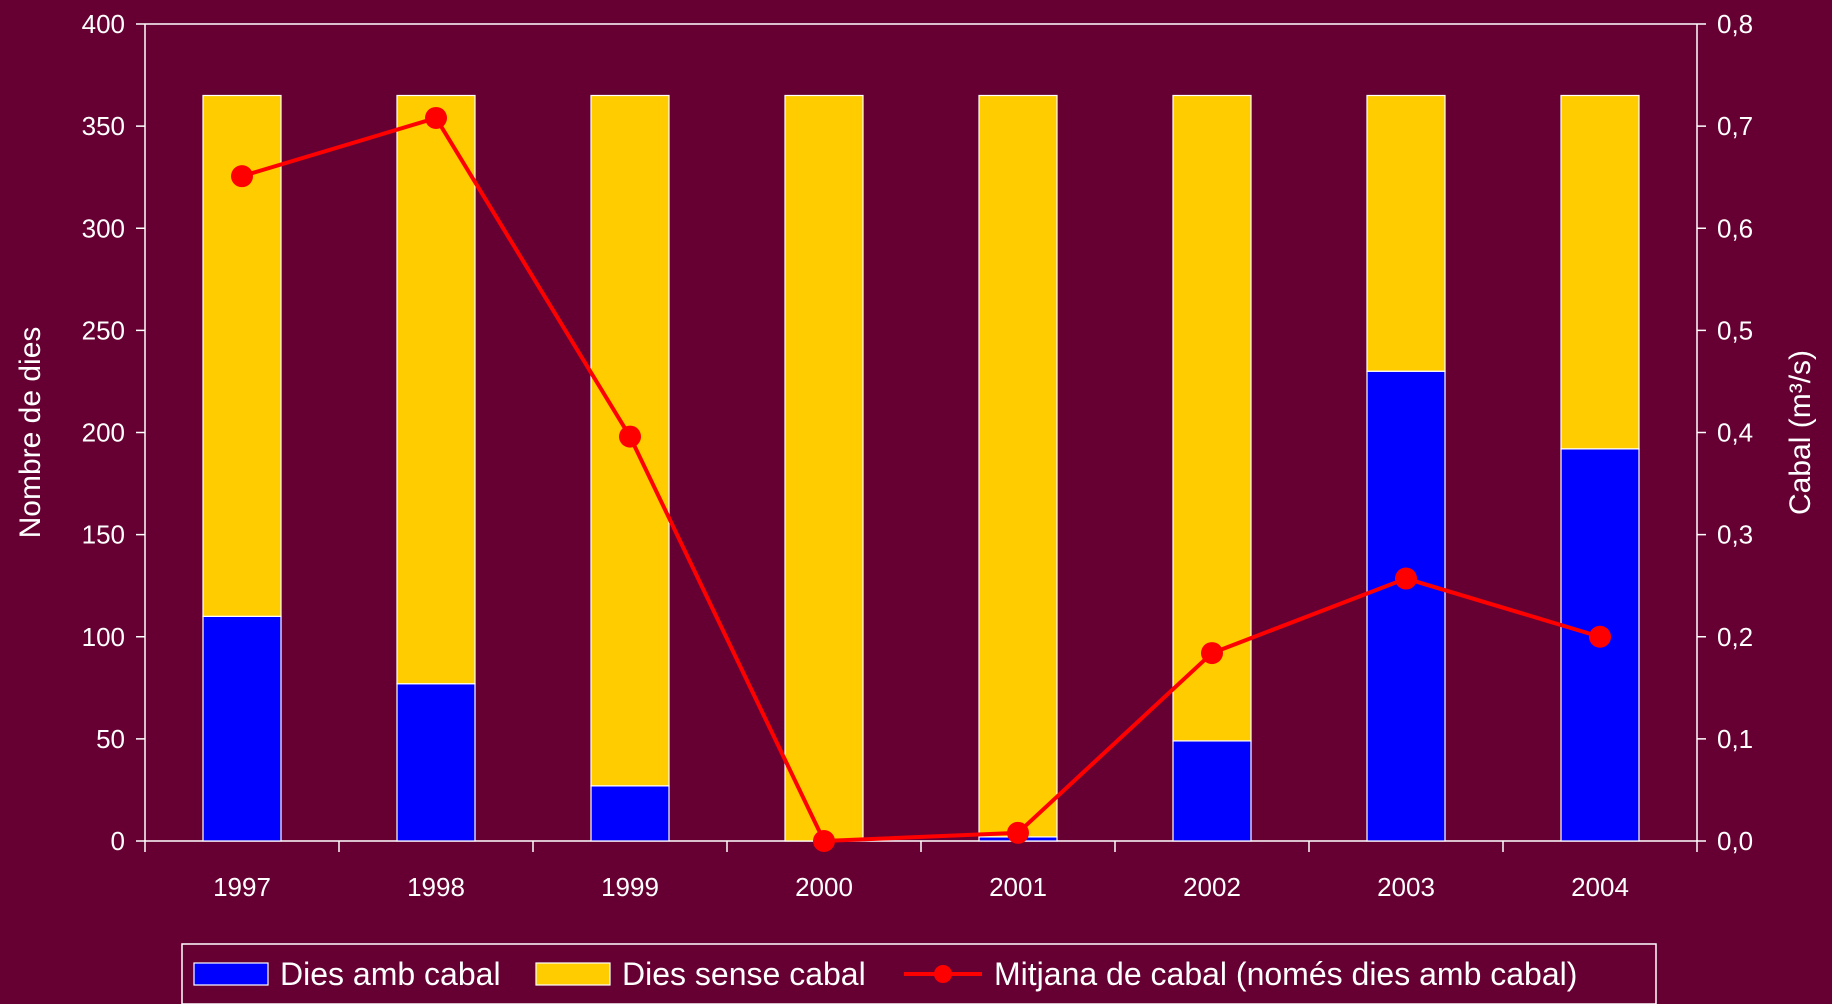  Describe the element at coordinates (1600, 272) in the screenshot. I see `bar-sense-cabal-2004` at that location.